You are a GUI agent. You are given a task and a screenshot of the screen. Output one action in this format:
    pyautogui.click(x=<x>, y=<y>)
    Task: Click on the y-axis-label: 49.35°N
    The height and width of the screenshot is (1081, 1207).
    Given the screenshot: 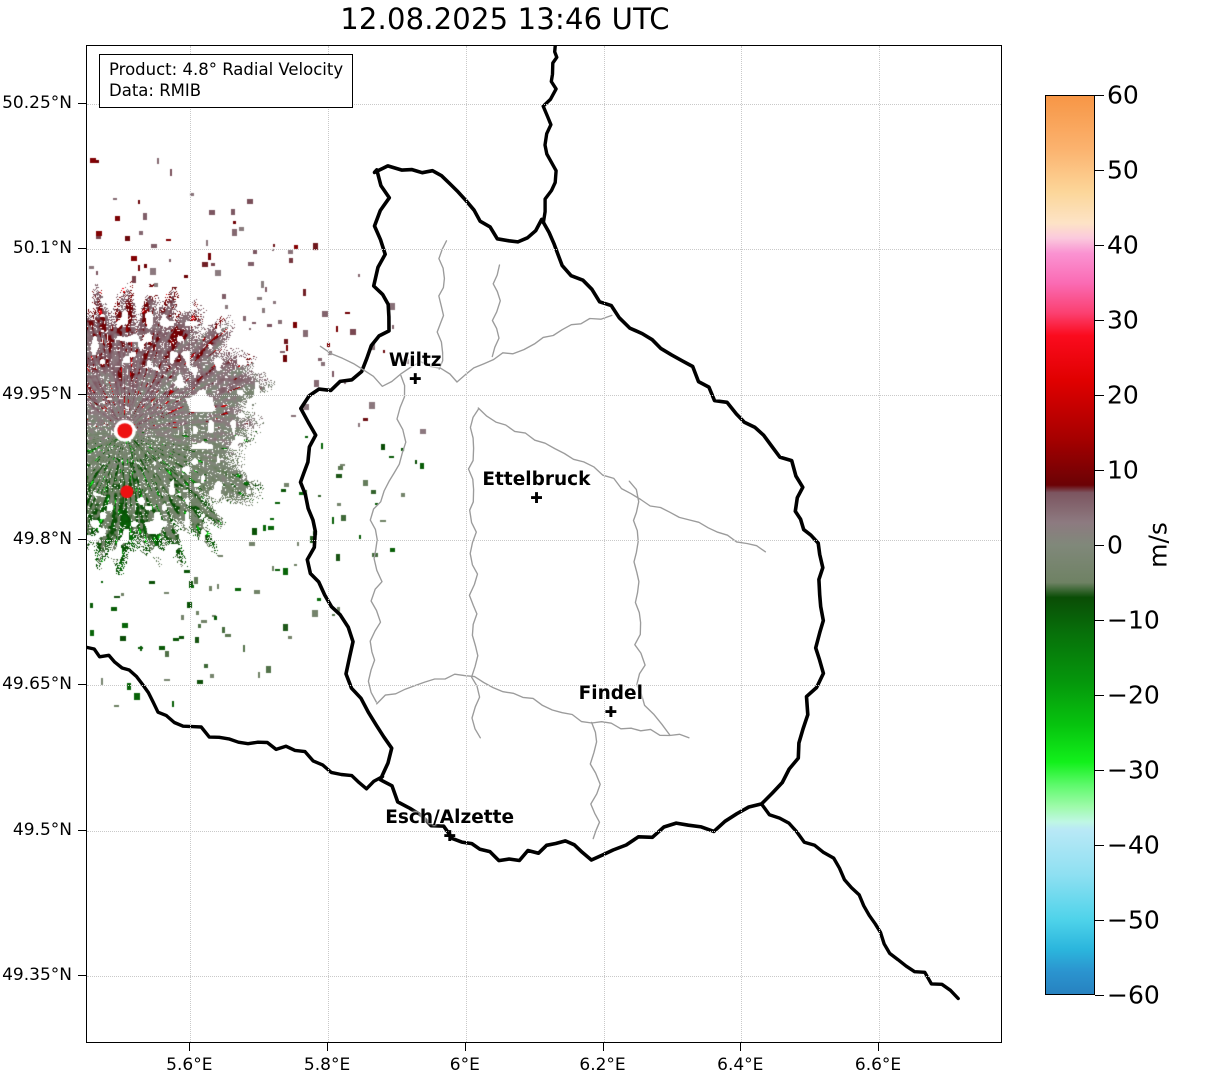 What is the action you would take?
    pyautogui.click(x=37, y=975)
    